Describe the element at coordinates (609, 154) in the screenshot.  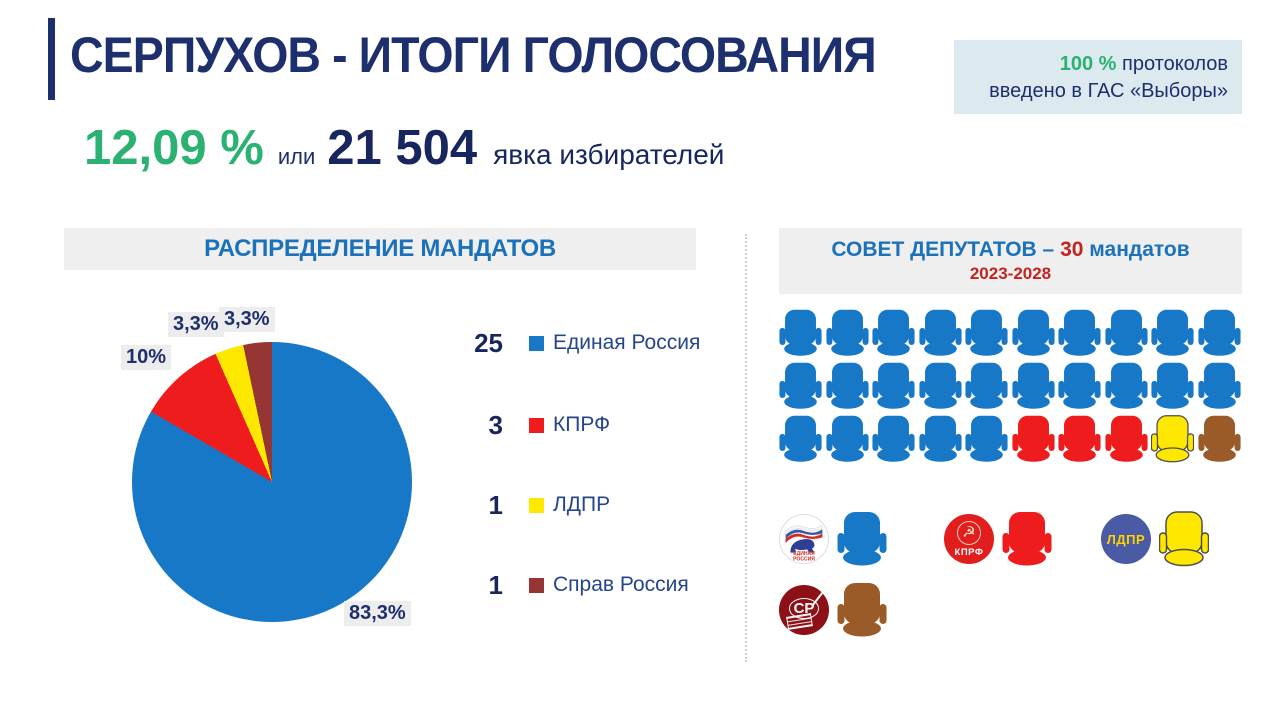
I see `turnout-label: явка избирателей` at that location.